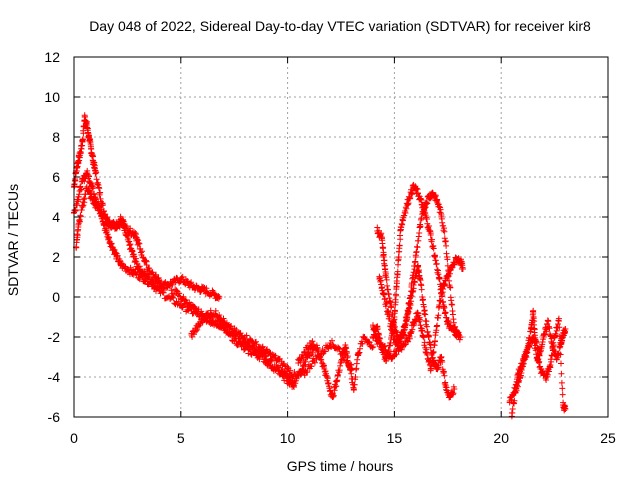  I want to click on y-tick-label: -2, so click(54, 337).